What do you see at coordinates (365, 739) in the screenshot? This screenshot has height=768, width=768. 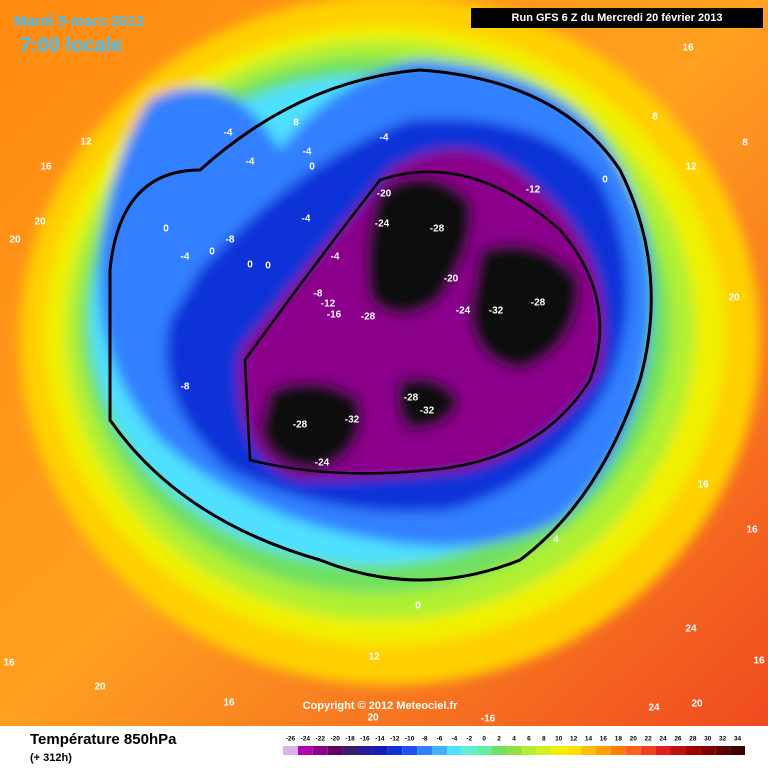 I see `scale-label: -16` at bounding box center [365, 739].